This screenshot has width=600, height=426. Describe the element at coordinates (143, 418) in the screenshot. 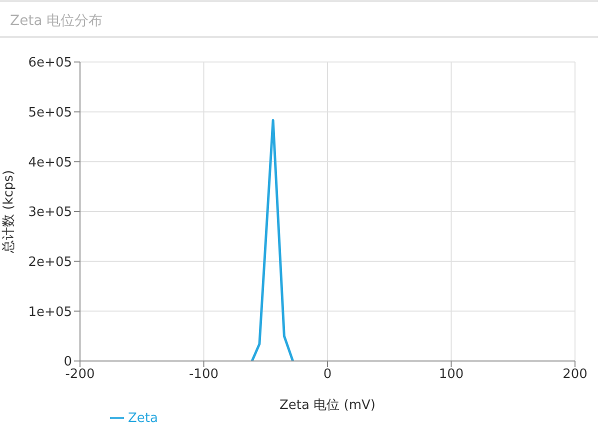

I see `legend-label: Zeta` at that location.